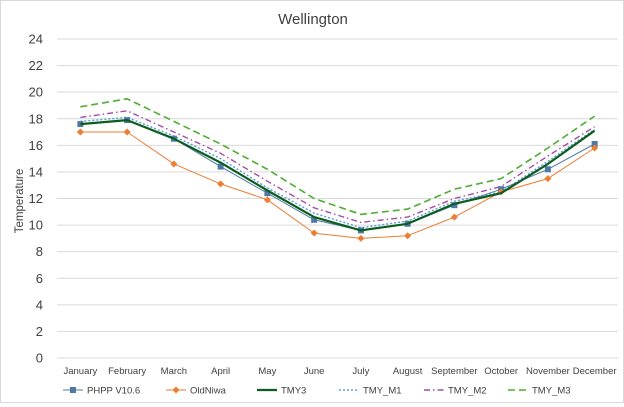  I want to click on y-tick-label: 4, so click(39, 304).